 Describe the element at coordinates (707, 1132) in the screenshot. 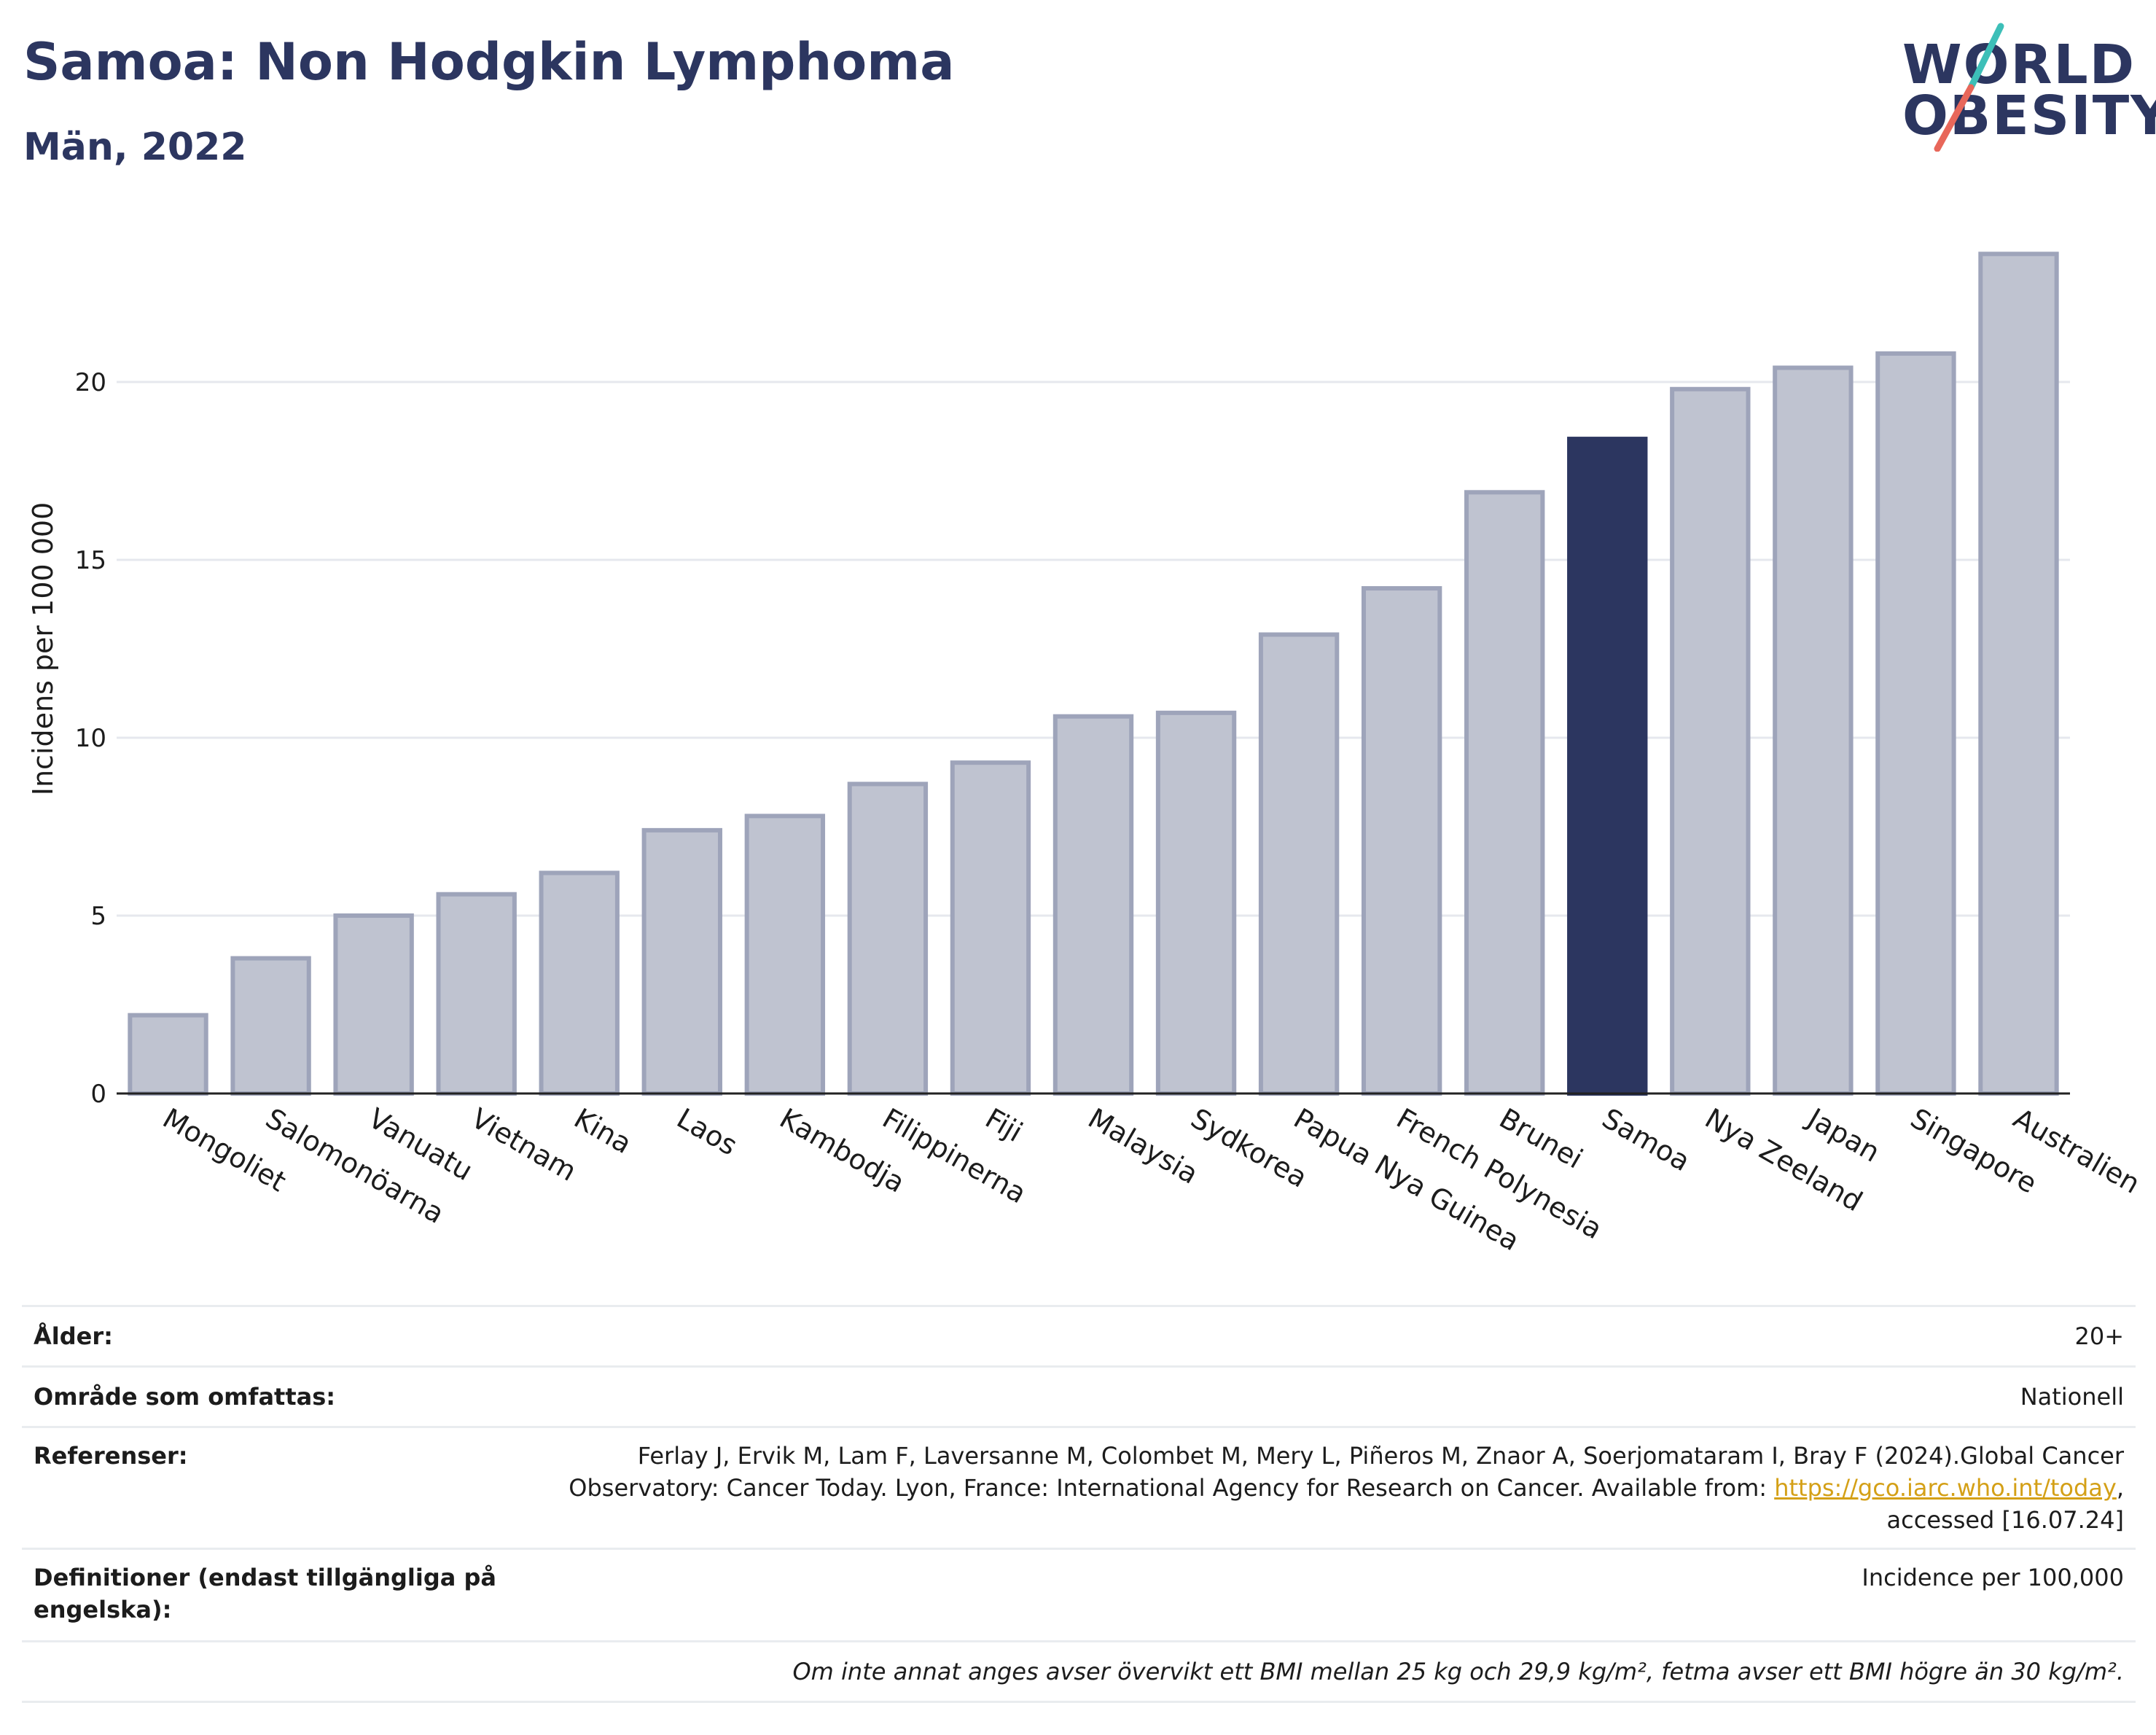

I see `x-tick-label: Laos` at that location.